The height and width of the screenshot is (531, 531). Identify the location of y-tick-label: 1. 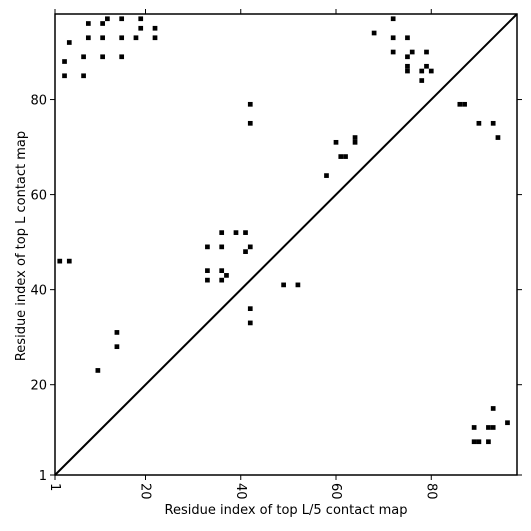
(43, 476).